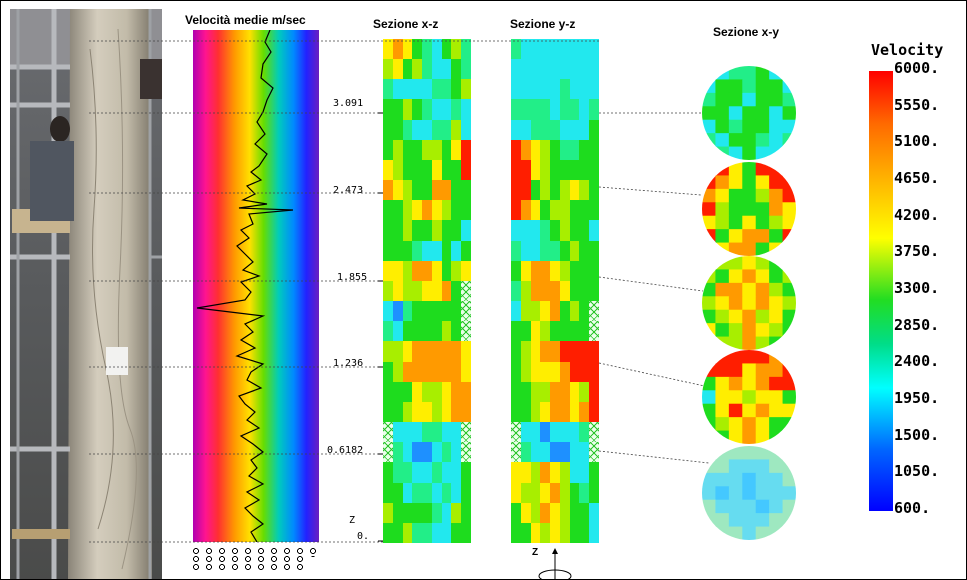  Describe the element at coordinates (917, 398) in the screenshot. I see `legend-tick-label: 1950.` at that location.